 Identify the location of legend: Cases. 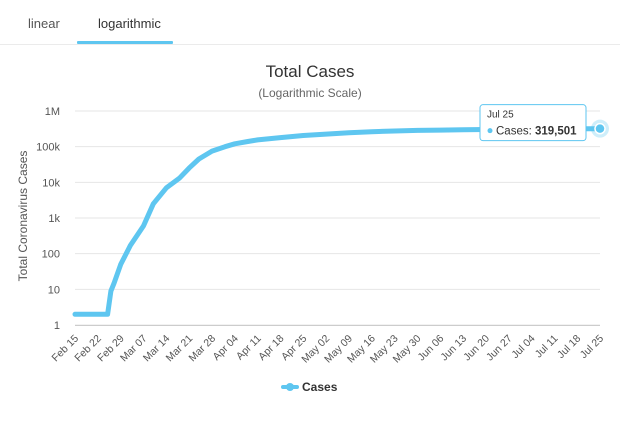
(309, 387).